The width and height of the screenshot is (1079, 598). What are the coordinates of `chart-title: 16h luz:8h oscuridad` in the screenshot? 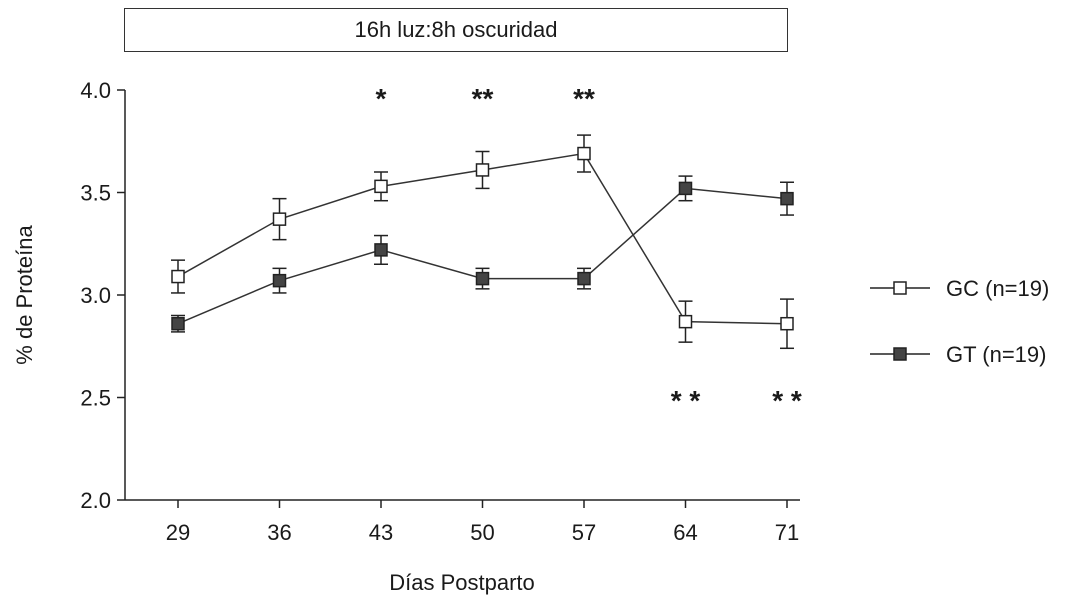 It's located at (456, 30).